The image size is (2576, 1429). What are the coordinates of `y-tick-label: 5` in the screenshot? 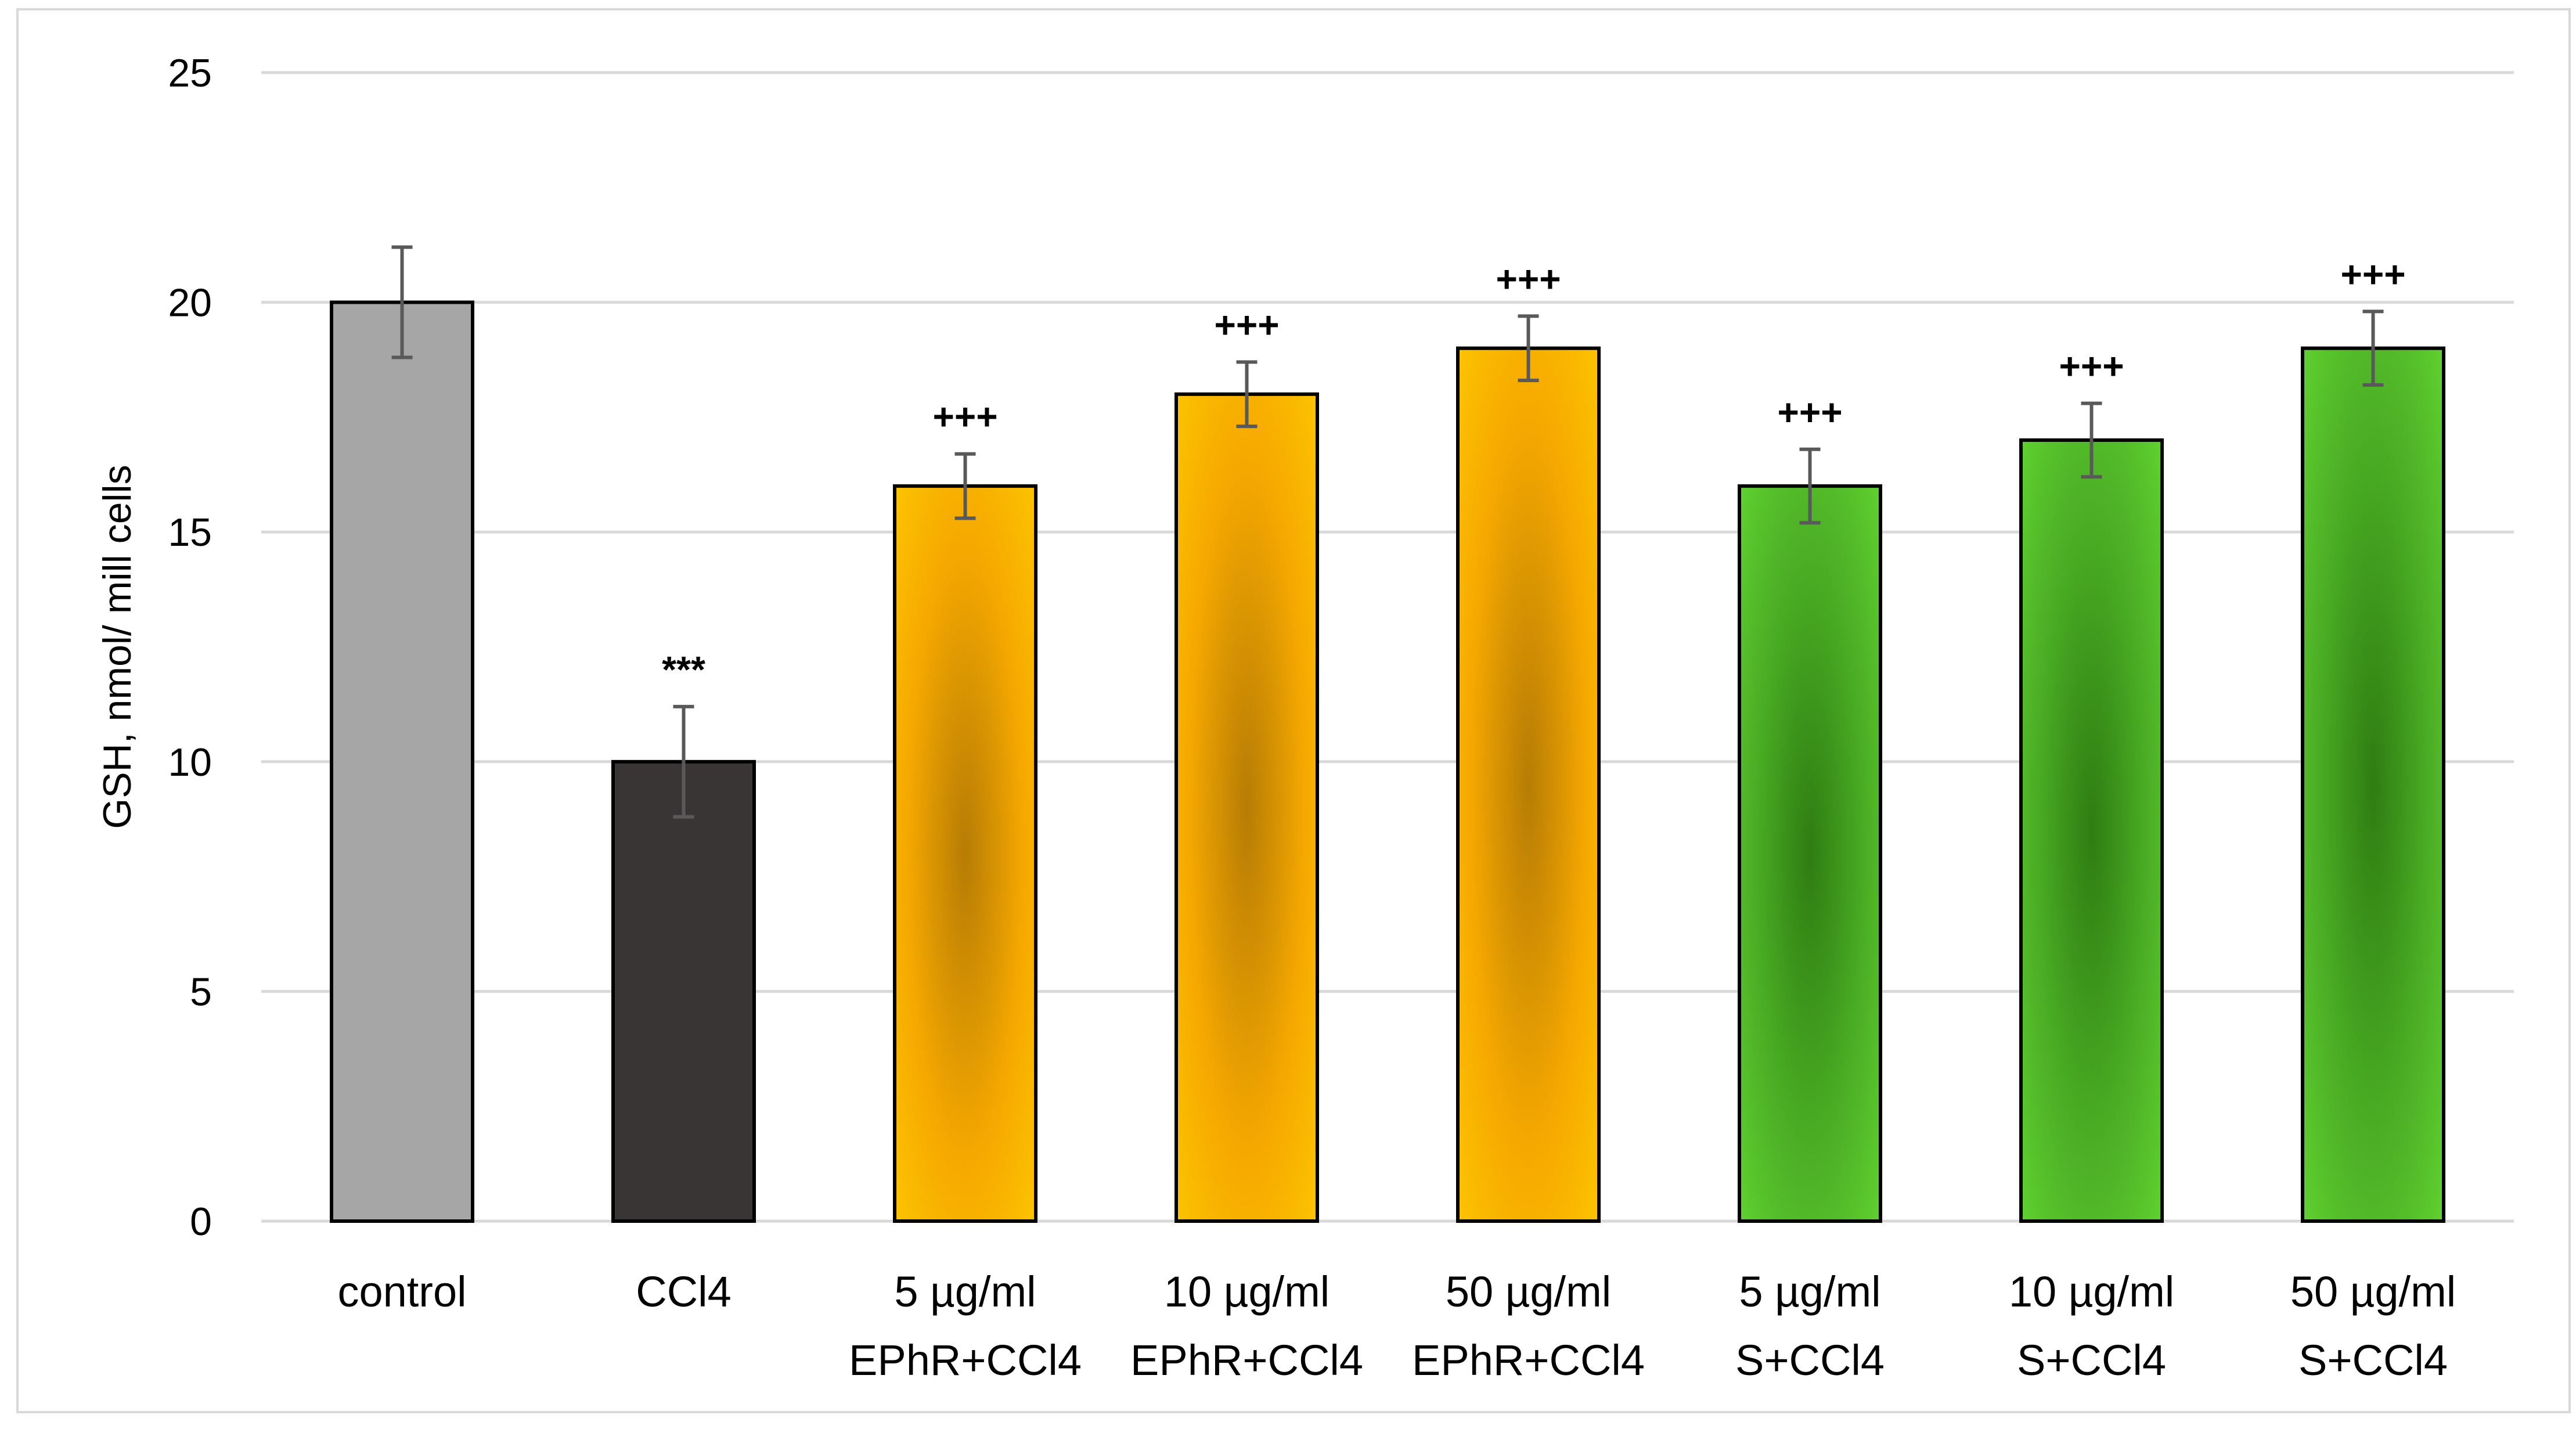 It's located at (201, 992).